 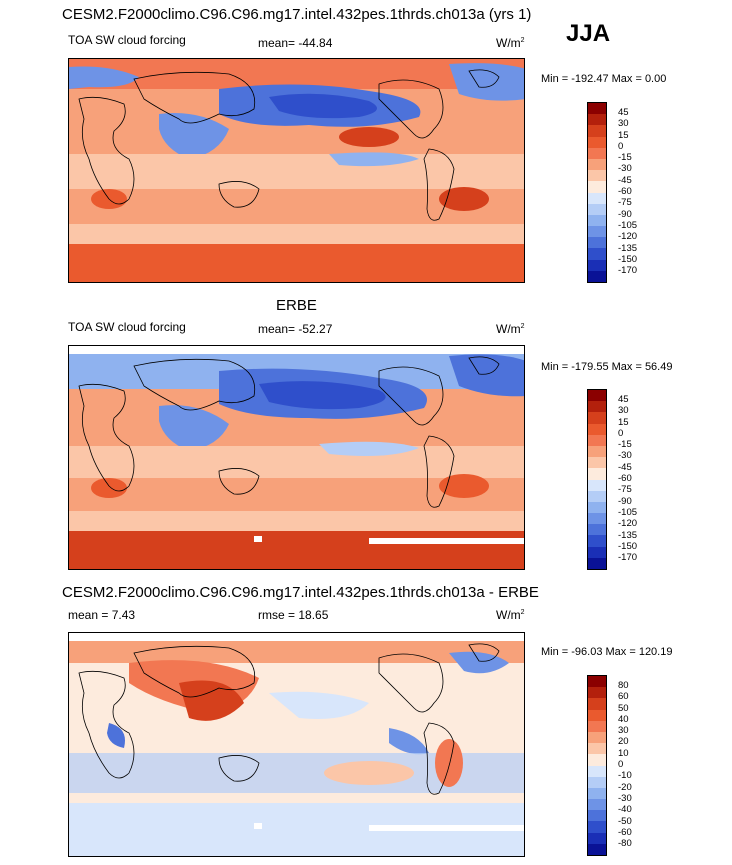 What do you see at coordinates (607, 367) in the screenshot?
I see `panel2-minmax: Min = -179.55 Max = 56.49` at bounding box center [607, 367].